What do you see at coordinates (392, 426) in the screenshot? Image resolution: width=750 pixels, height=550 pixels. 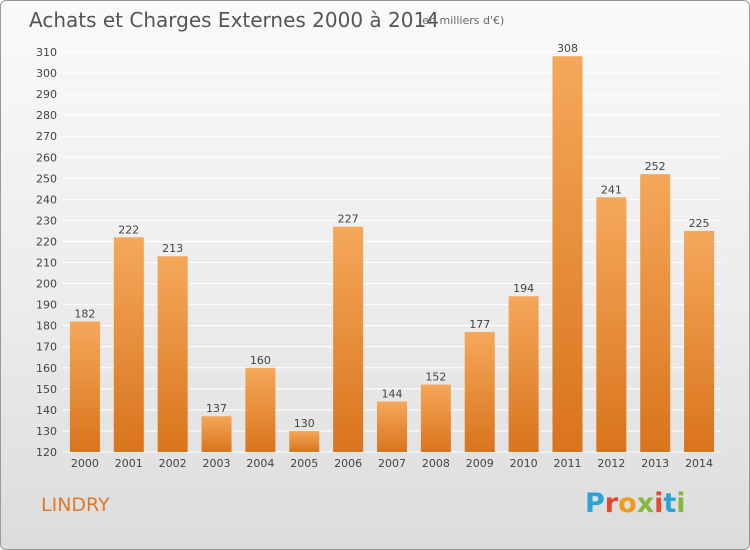 I see `bar-2007` at bounding box center [392, 426].